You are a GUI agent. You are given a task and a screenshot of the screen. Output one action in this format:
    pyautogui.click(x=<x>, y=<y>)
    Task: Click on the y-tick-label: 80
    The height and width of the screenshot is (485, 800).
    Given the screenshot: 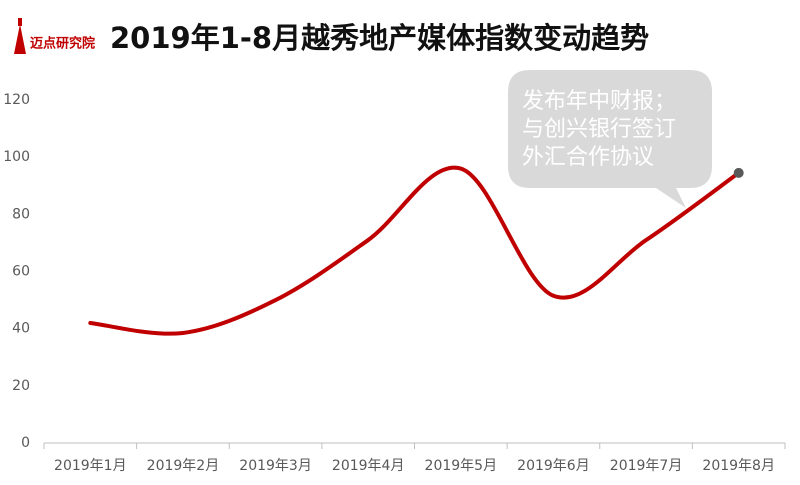 What is the action you would take?
    pyautogui.click(x=21, y=214)
    